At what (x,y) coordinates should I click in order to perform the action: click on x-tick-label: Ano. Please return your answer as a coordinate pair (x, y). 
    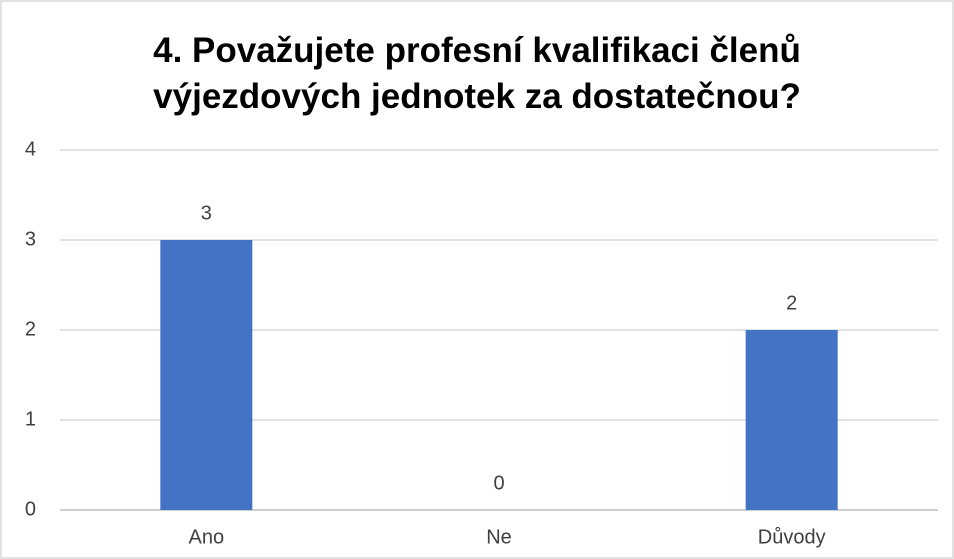
    Looking at the image, I should click on (207, 537).